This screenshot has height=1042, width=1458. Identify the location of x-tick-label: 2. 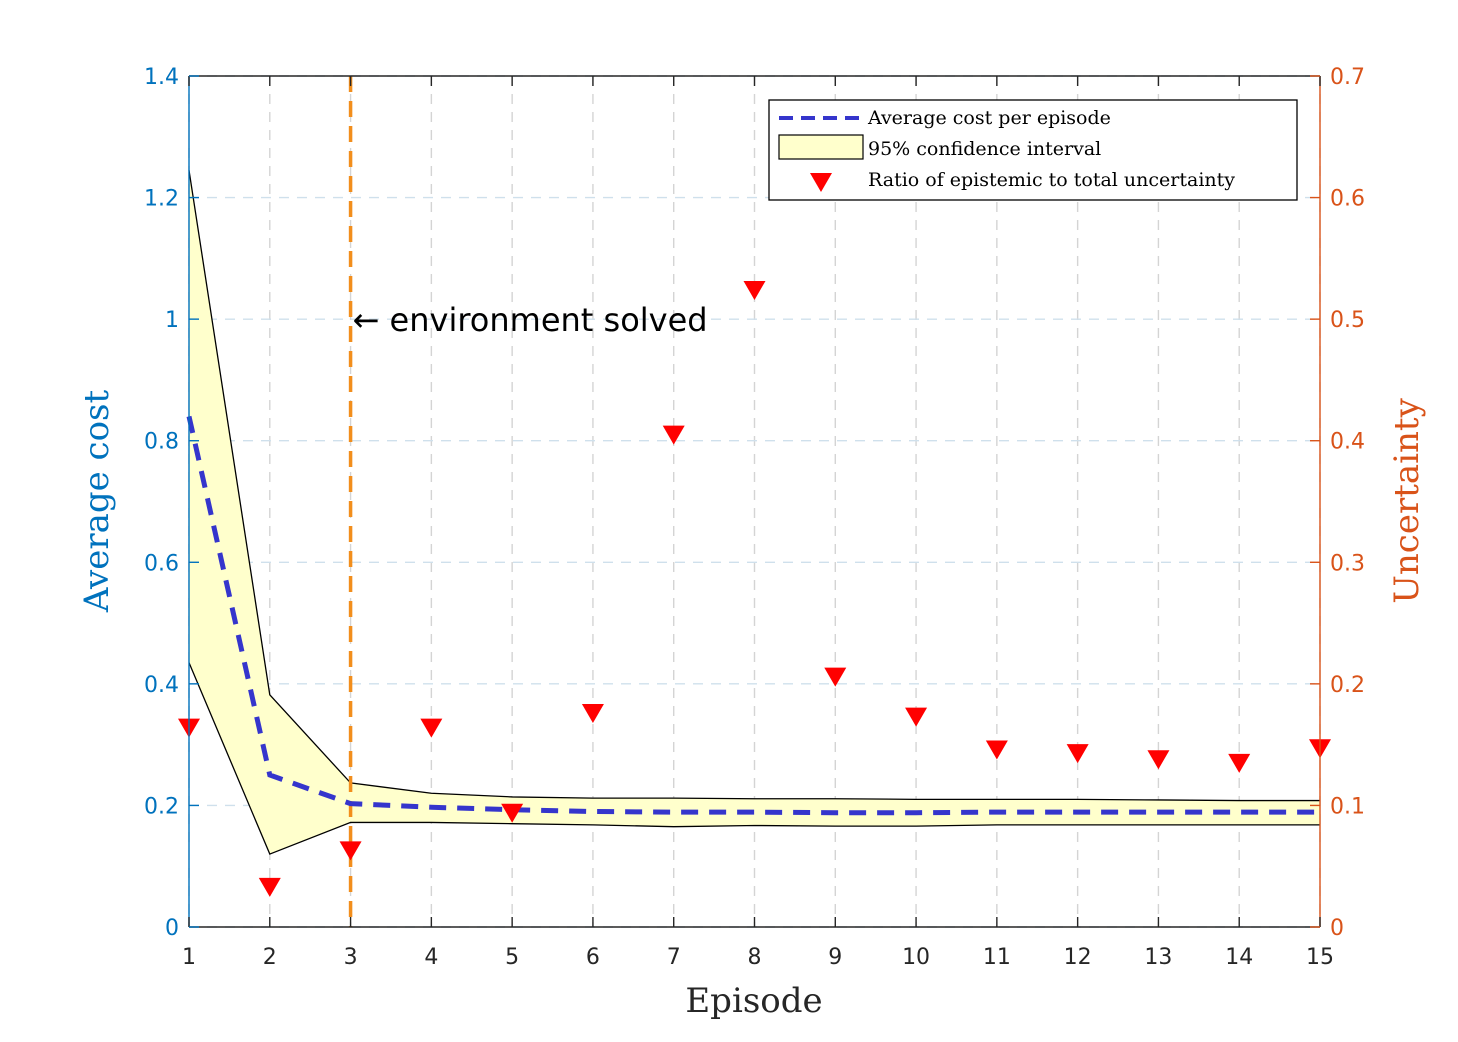
(270, 957).